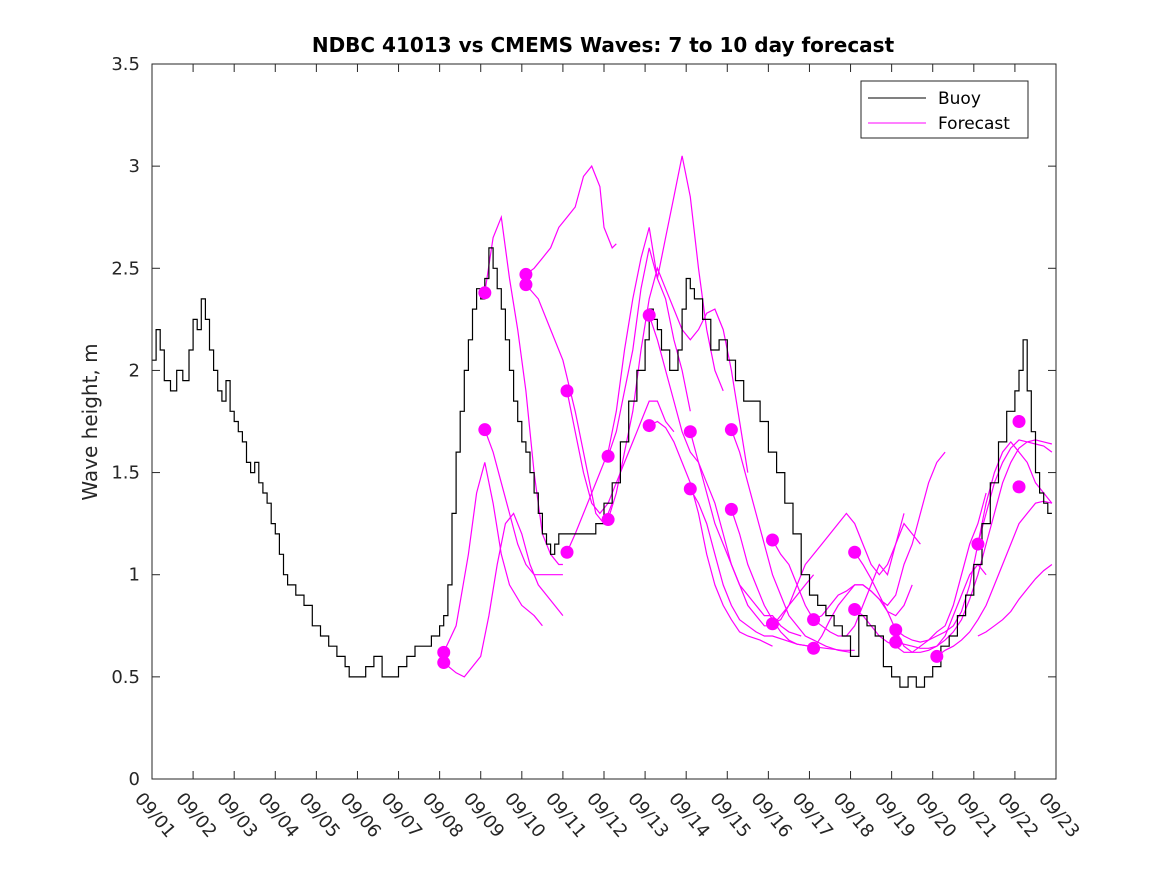  I want to click on y-axis-label: Wave height, m, so click(90, 421).